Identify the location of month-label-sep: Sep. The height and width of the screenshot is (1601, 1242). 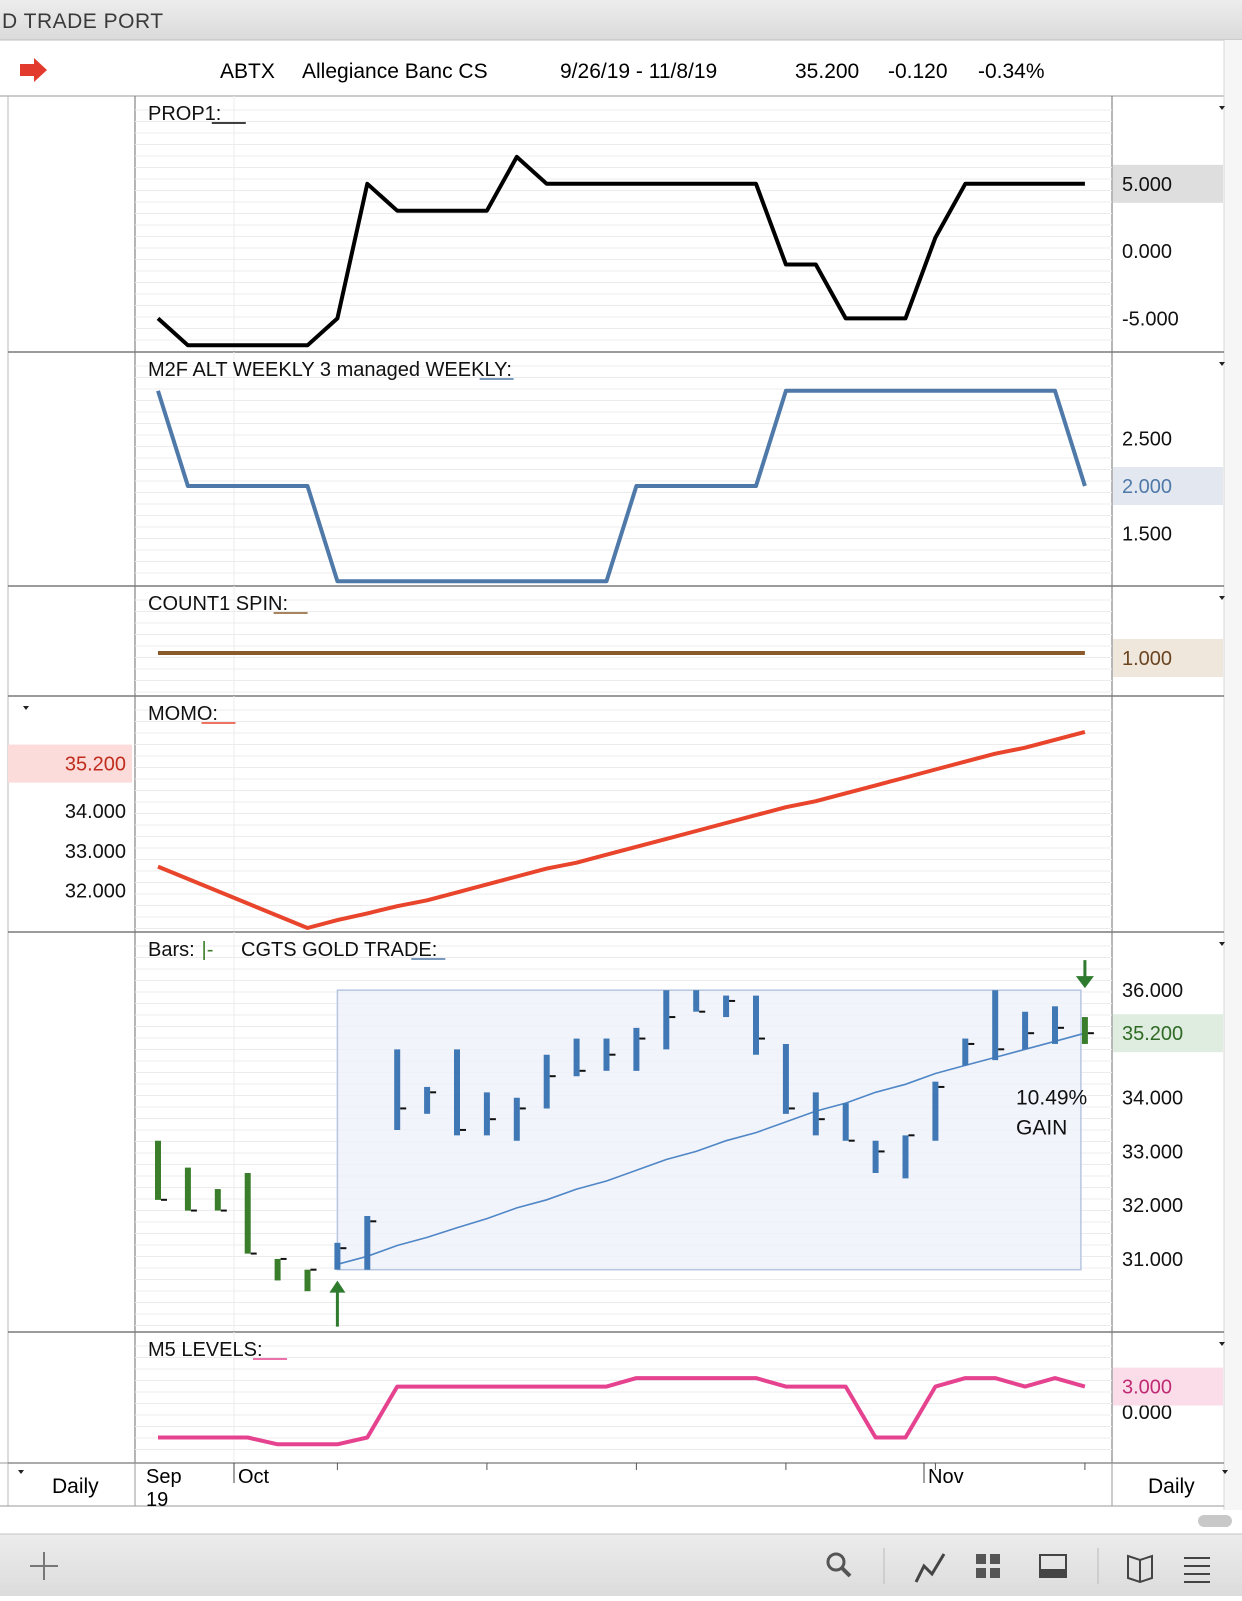
(164, 1477).